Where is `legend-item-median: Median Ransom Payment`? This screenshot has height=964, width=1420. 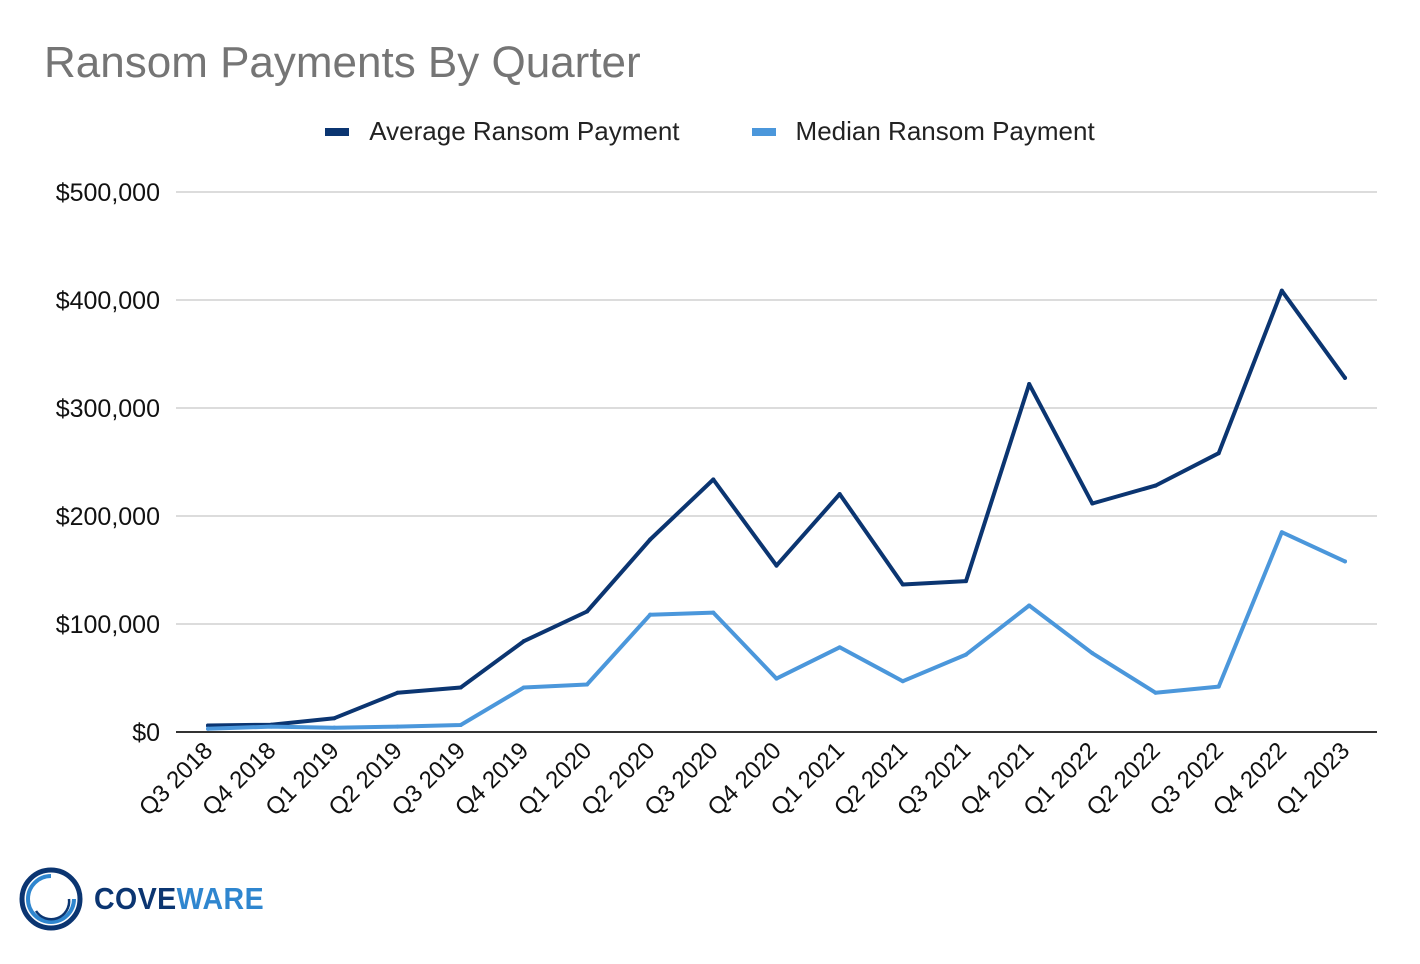
legend-item-median: Median Ransom Payment is located at coordinates (923, 131).